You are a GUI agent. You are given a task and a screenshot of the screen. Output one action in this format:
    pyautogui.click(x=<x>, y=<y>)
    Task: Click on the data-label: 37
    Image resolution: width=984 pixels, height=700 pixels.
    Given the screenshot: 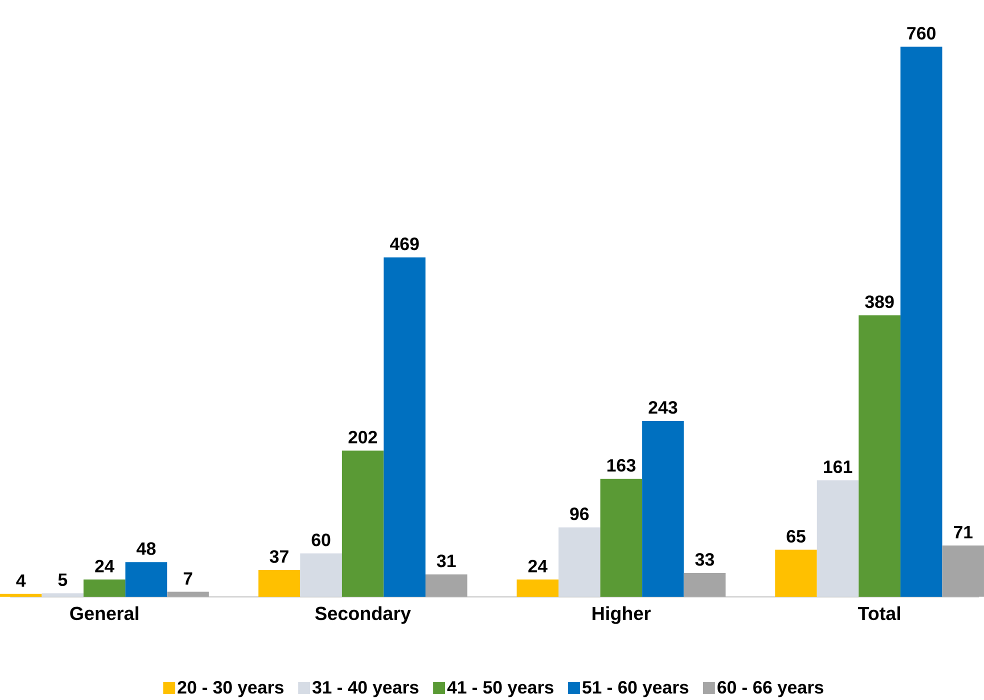 What is the action you would take?
    pyautogui.click(x=279, y=556)
    